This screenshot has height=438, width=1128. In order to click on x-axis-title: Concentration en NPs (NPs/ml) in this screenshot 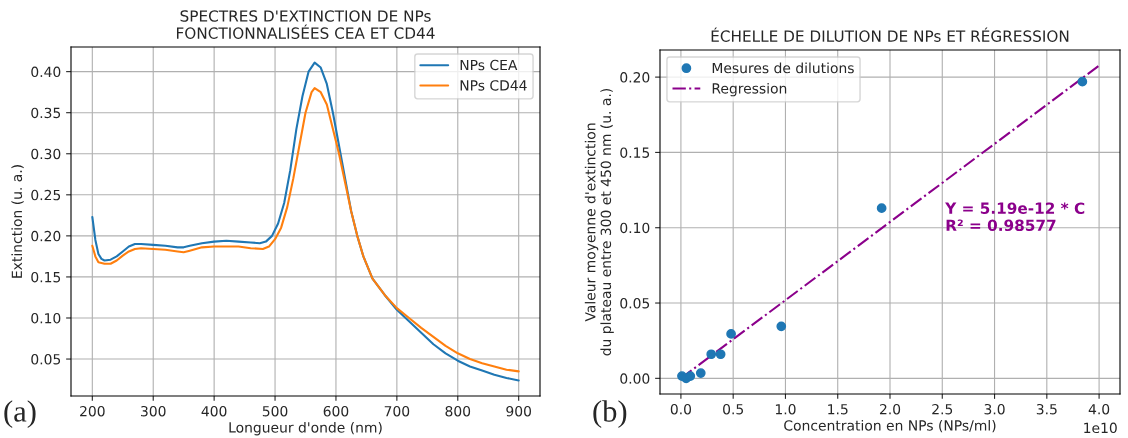, I will do `click(890, 426)`.